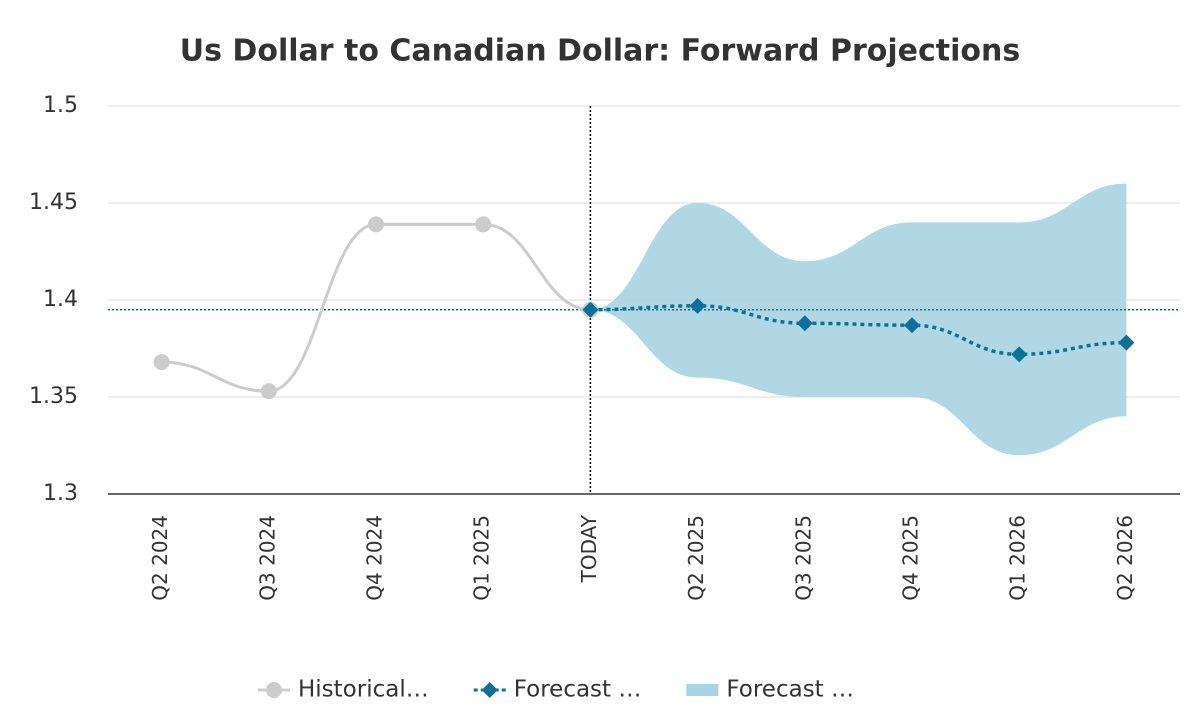  What do you see at coordinates (160, 558) in the screenshot?
I see `x-tick-label: Q2 2024` at bounding box center [160, 558].